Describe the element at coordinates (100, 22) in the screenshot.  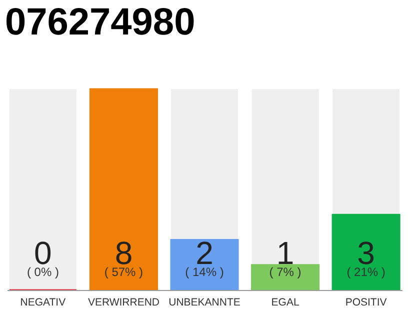
I see `chart-title: 076274980` at that location.